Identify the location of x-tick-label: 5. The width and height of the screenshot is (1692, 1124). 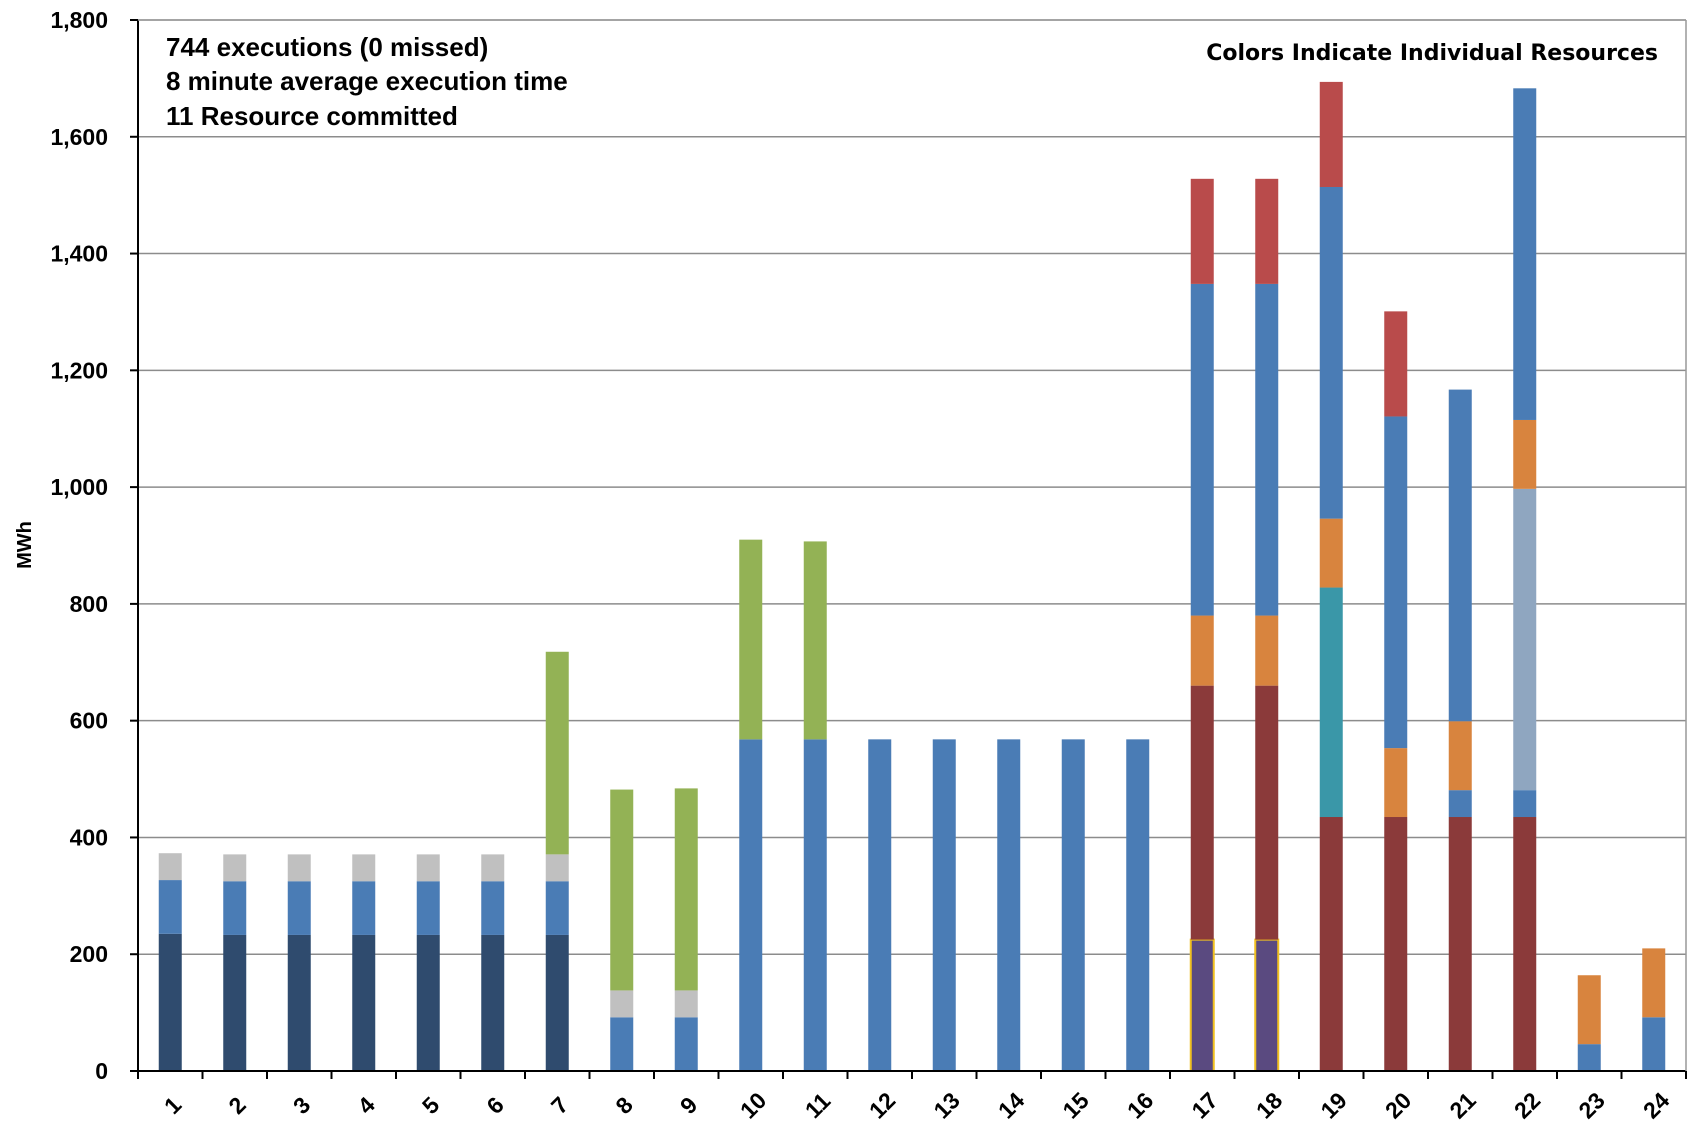
(431, 1105).